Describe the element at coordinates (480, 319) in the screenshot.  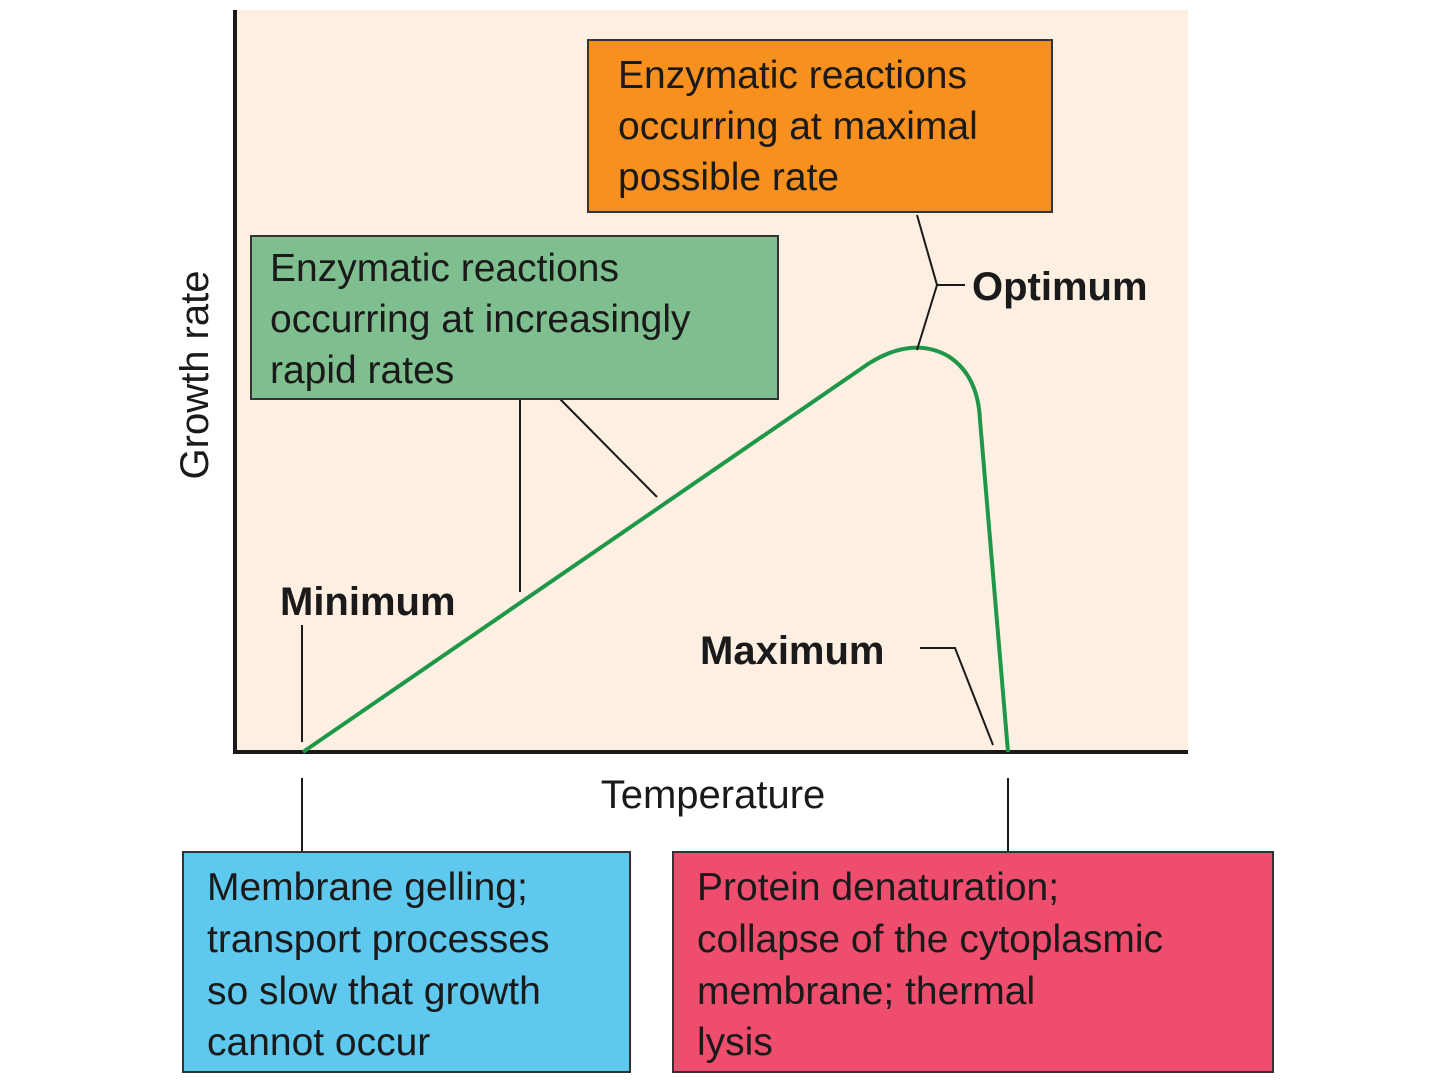
I see `svg-text: occurring at increasingly` at that location.